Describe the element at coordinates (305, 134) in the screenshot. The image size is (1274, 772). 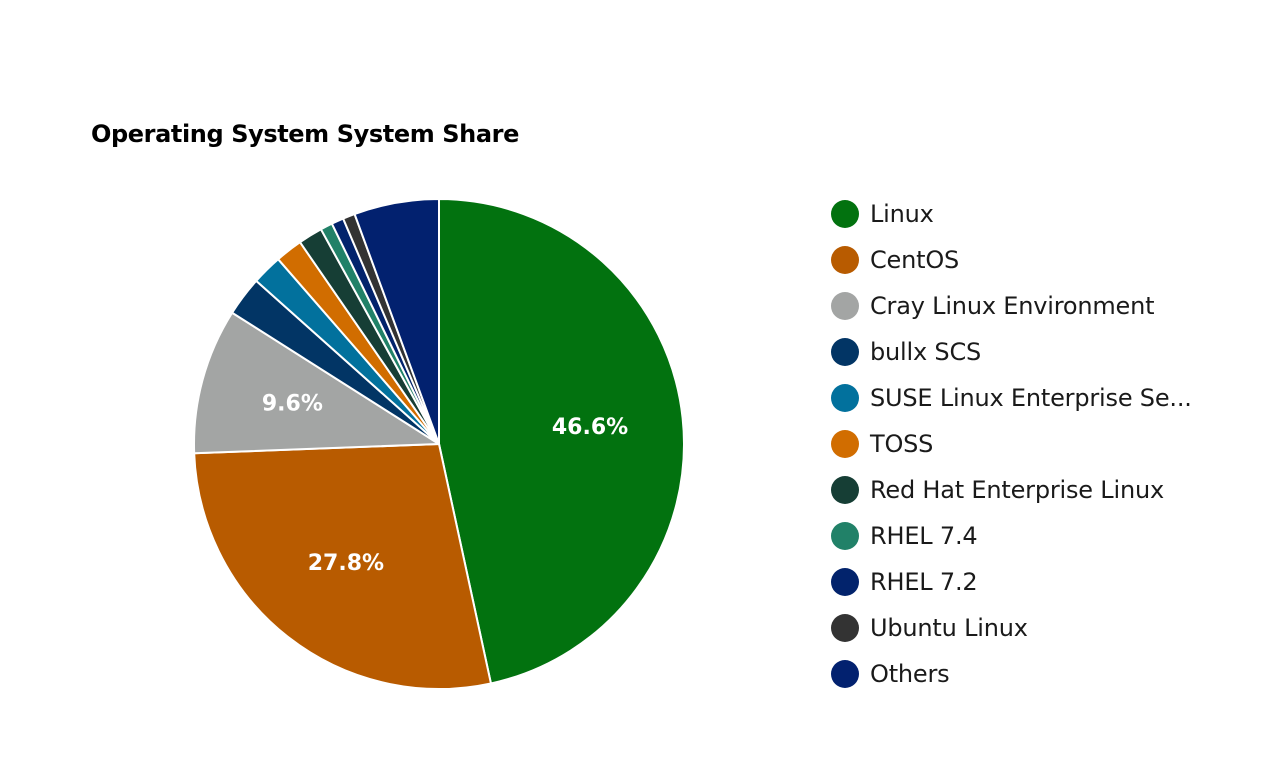
I see `chart-title: Operating System System Share` at that location.